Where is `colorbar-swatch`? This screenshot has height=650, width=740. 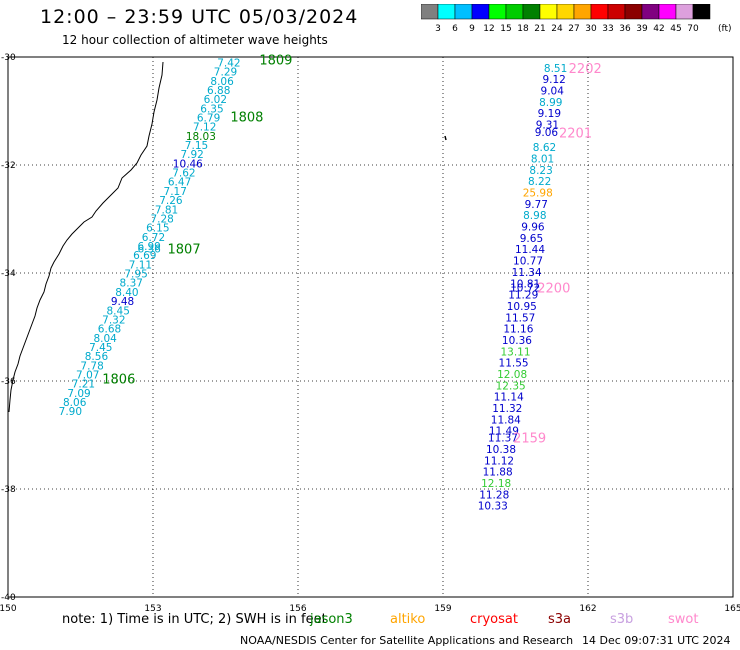
colorbar-swatch is located at coordinates (701, 12).